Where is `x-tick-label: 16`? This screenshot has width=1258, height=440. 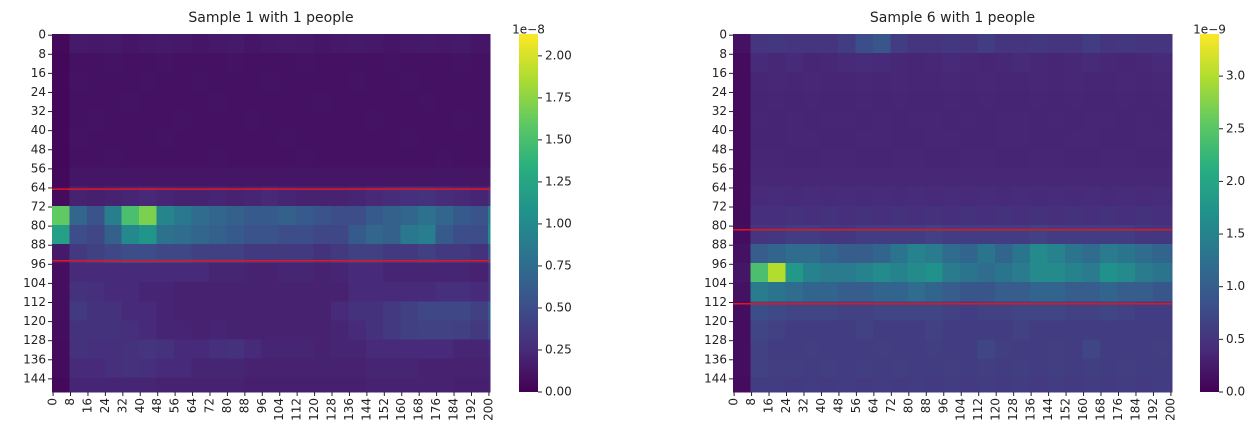
x-tick-label: 16 is located at coordinates (87, 405).